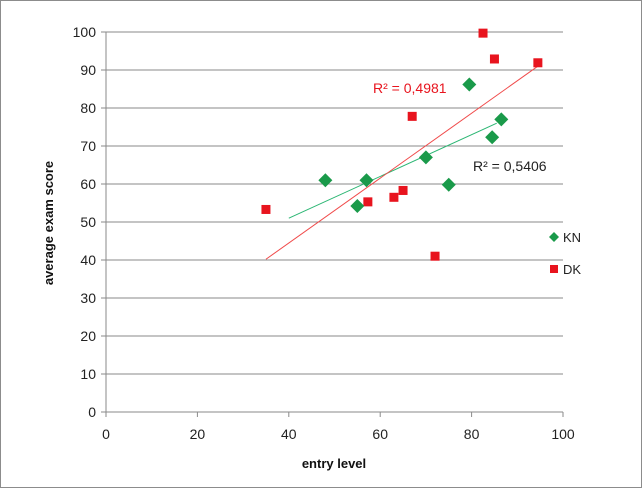 Image resolution: width=642 pixels, height=492 pixels. What do you see at coordinates (572, 237) in the screenshot?
I see `legend-label-kn: KN` at bounding box center [572, 237].